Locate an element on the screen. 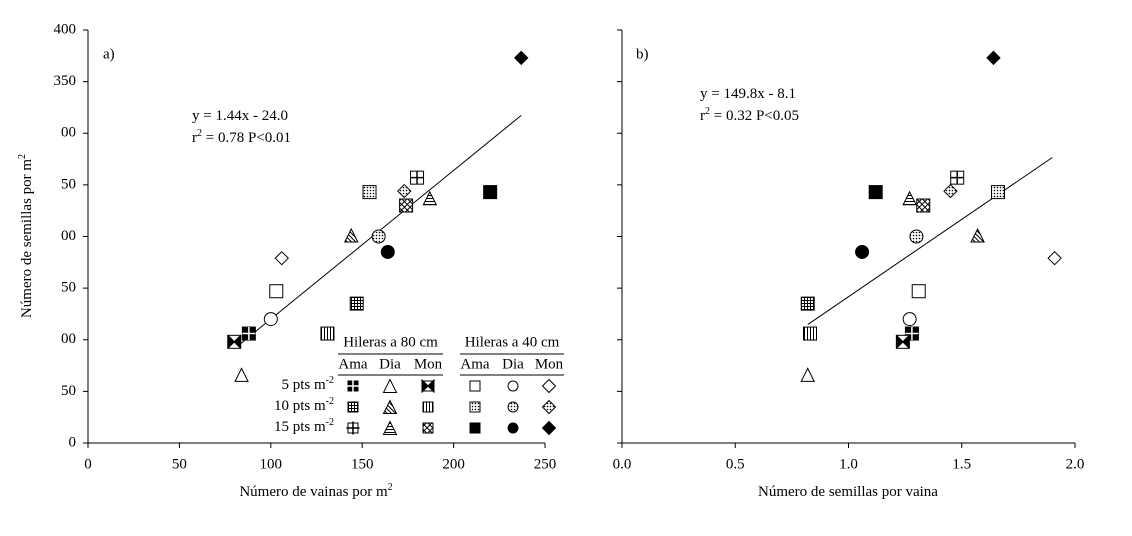 This screenshot has width=1132, height=536. legend-column: Mon is located at coordinates (428, 364).